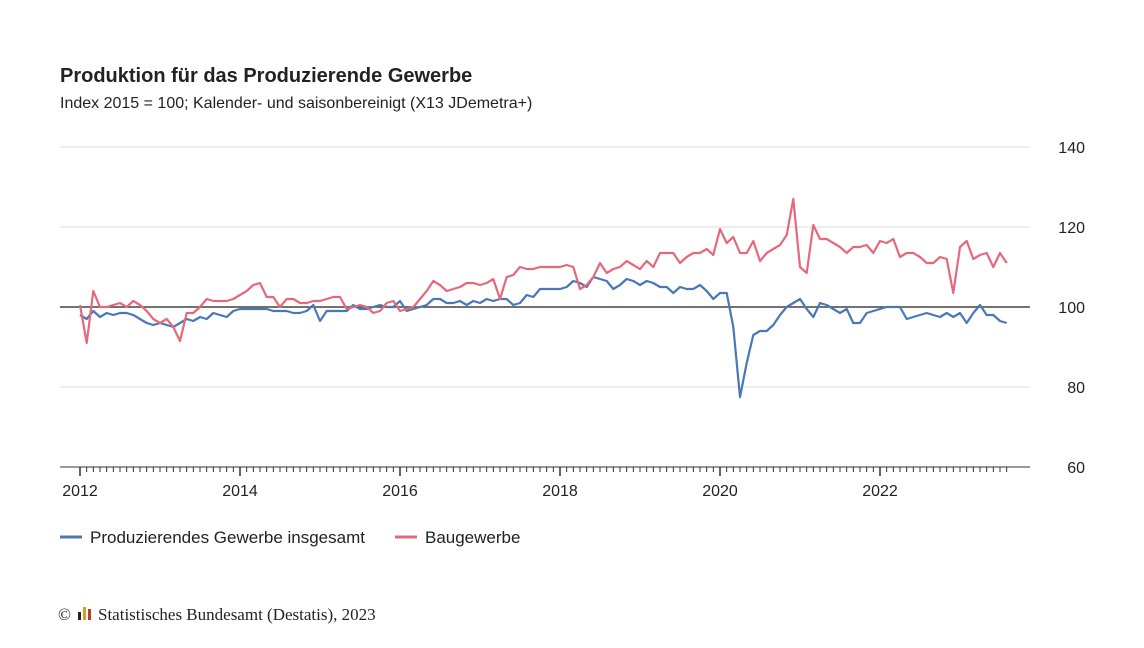 The width and height of the screenshot is (1144, 648). Describe the element at coordinates (1076, 388) in the screenshot. I see `y-tick-label: 80` at that location.